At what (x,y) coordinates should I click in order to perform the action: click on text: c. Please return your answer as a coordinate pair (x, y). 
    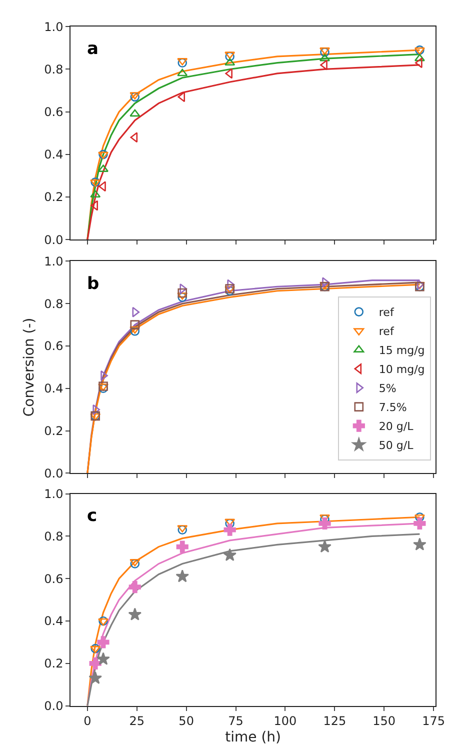
    Looking at the image, I should click on (92, 516).